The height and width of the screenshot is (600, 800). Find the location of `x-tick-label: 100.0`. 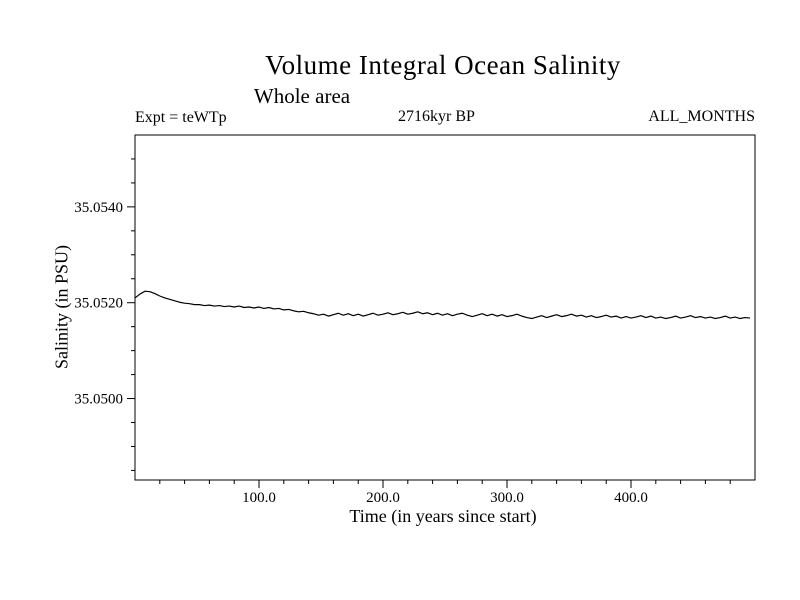

x-tick-label: 100.0 is located at coordinates (259, 498).